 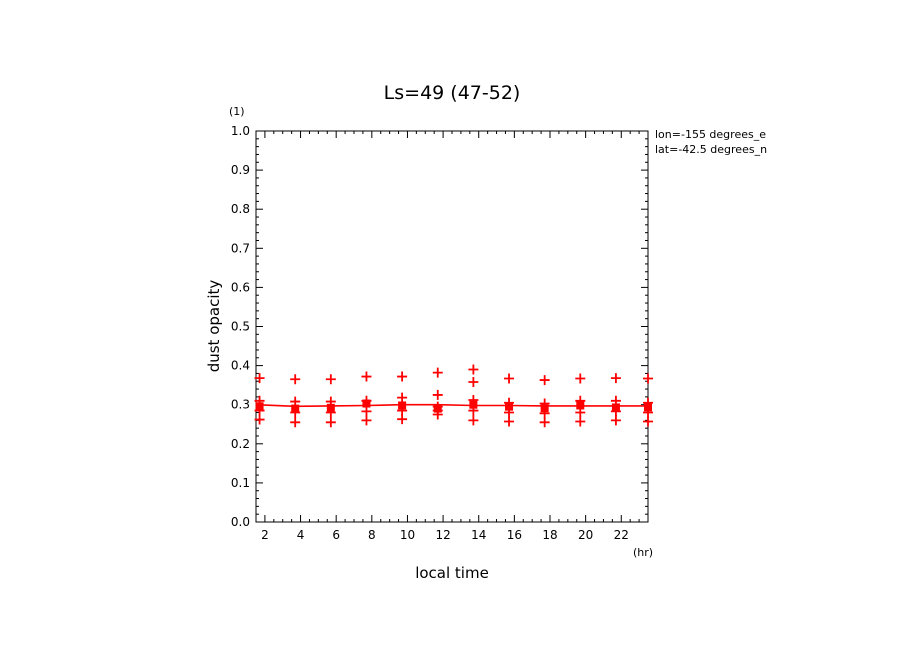 What do you see at coordinates (240, 170) in the screenshot?
I see `y-tick-label: 0.9` at bounding box center [240, 170].